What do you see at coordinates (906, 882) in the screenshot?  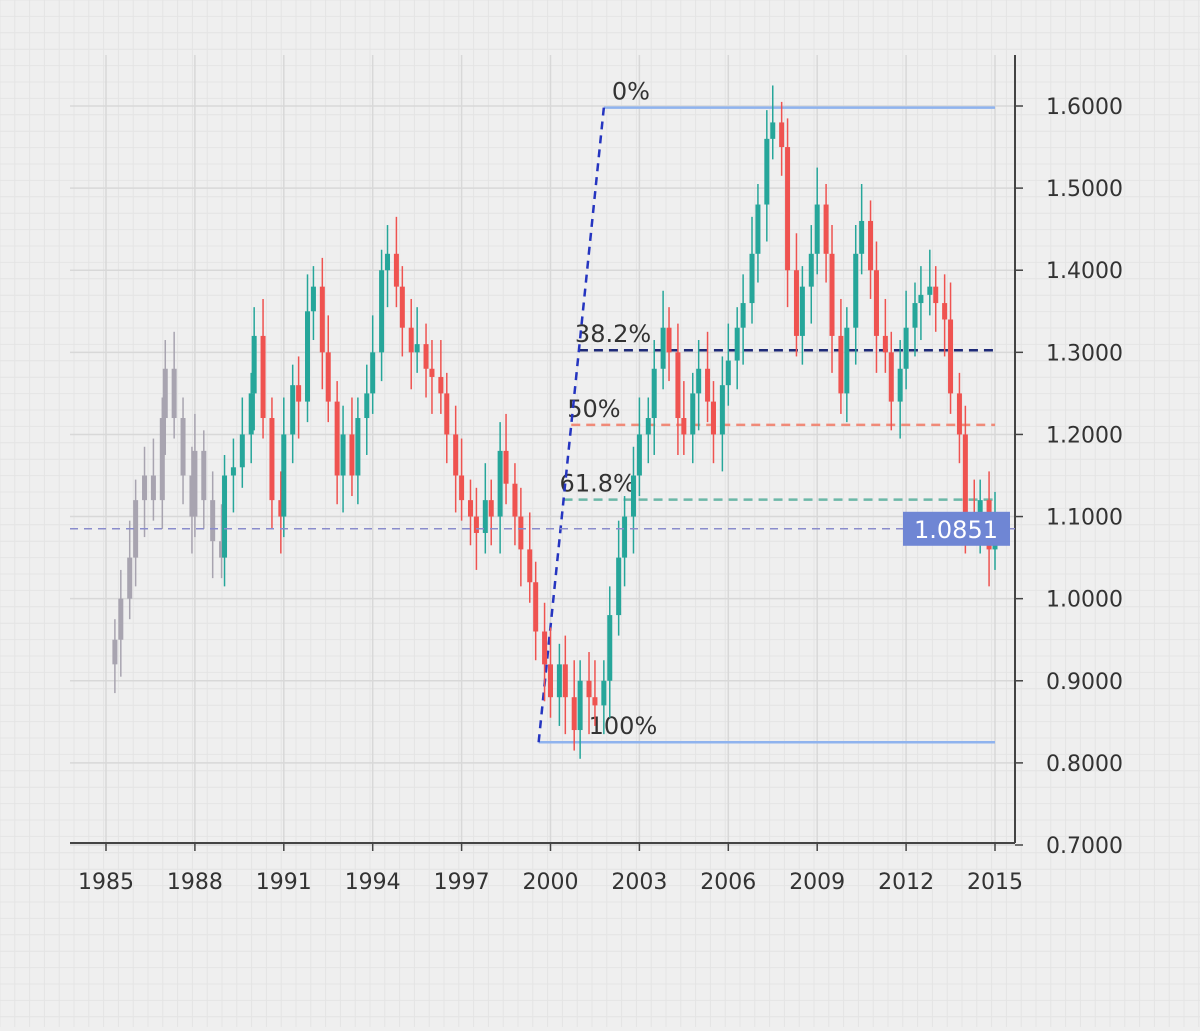 I see `x-tick-label: 2012` at bounding box center [906, 882].